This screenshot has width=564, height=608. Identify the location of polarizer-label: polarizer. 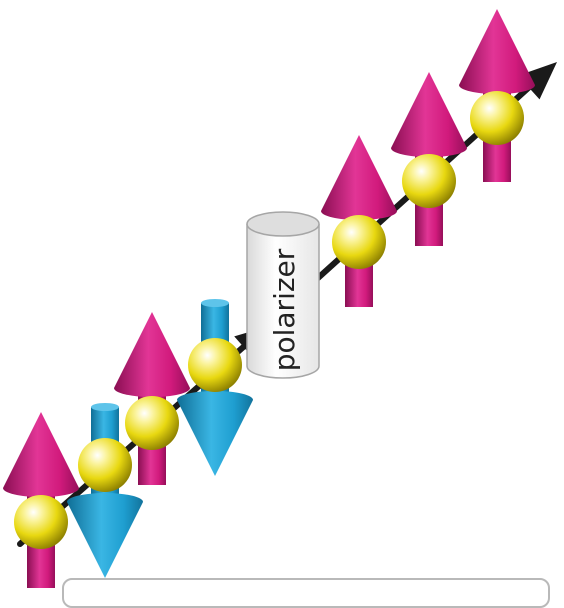
(284, 309).